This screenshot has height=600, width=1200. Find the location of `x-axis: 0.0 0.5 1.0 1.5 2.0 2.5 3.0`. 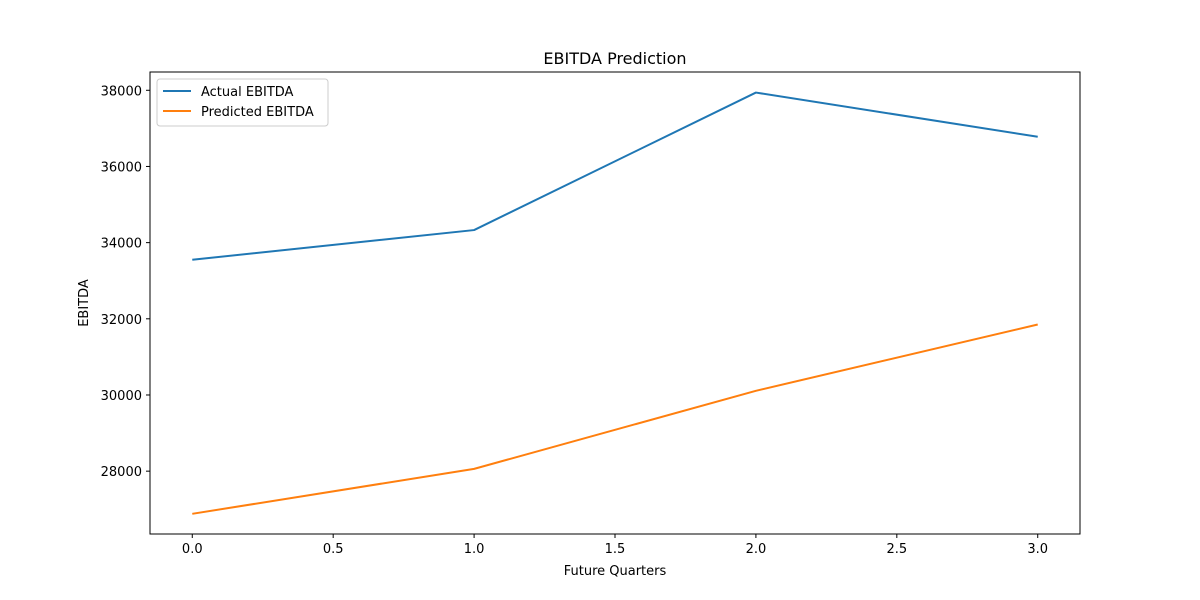

x-axis: 0.0 0.5 1.0 1.5 2.0 2.5 3.0 is located at coordinates (615, 545).